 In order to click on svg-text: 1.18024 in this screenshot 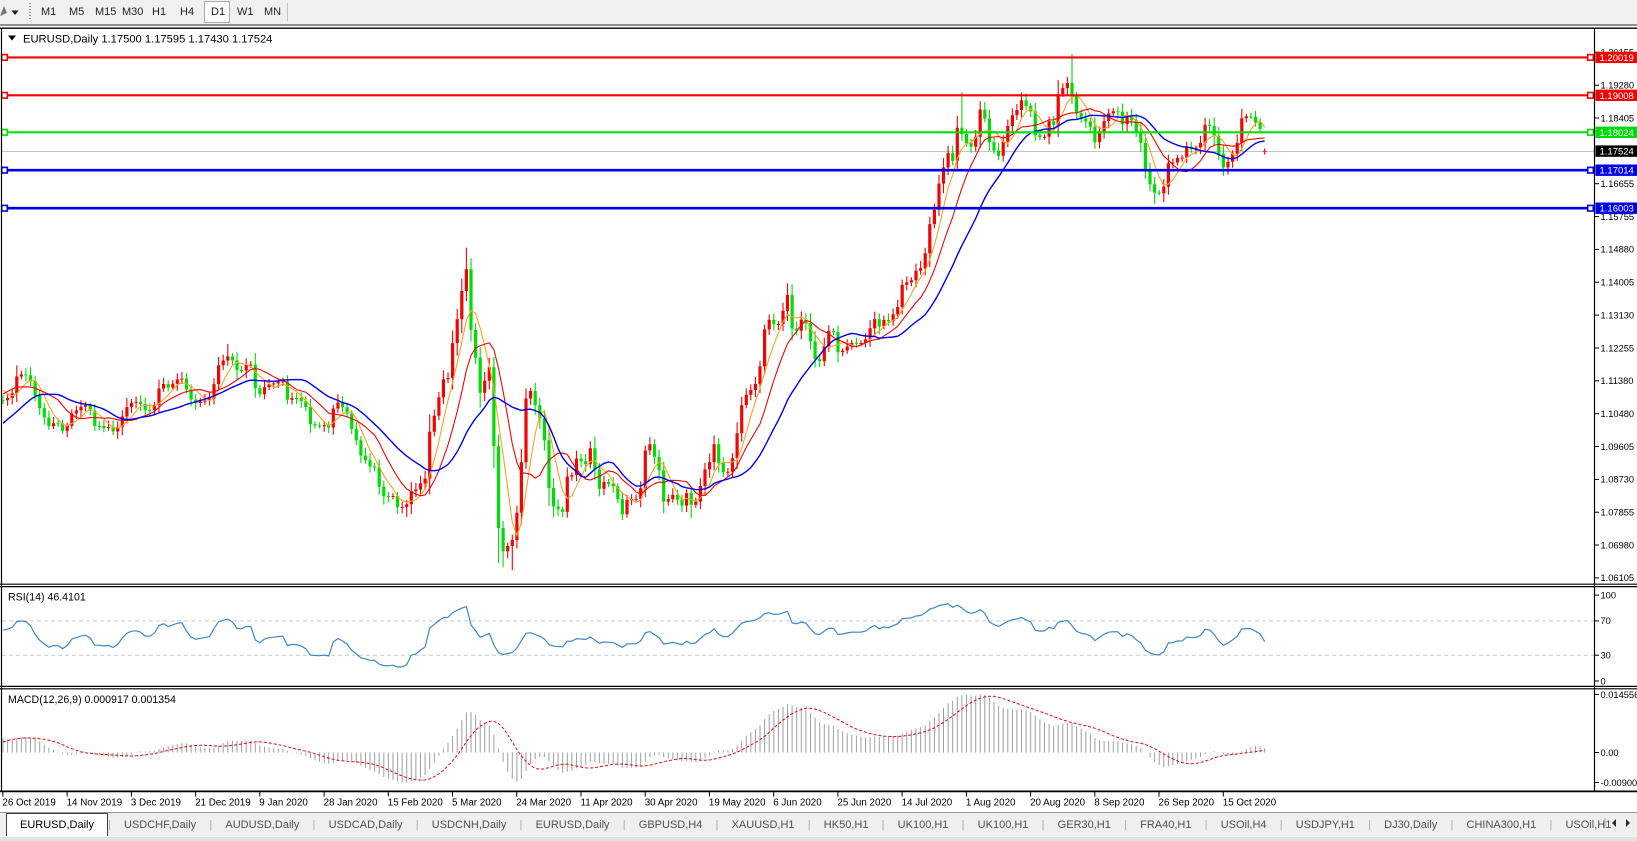, I will do `click(1617, 133)`.